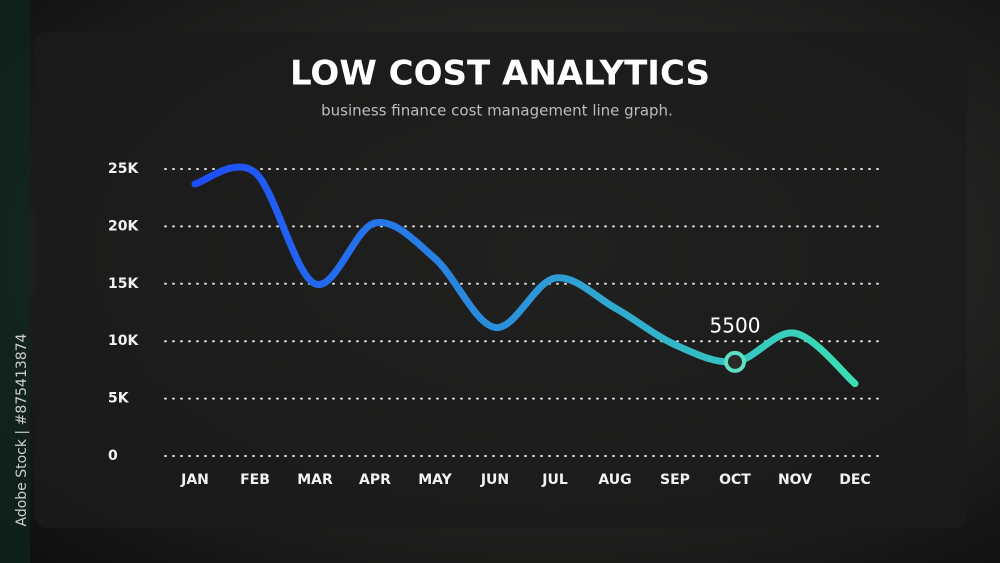 The image size is (1000, 563). I want to click on y-tick-label: 0, so click(113, 456).